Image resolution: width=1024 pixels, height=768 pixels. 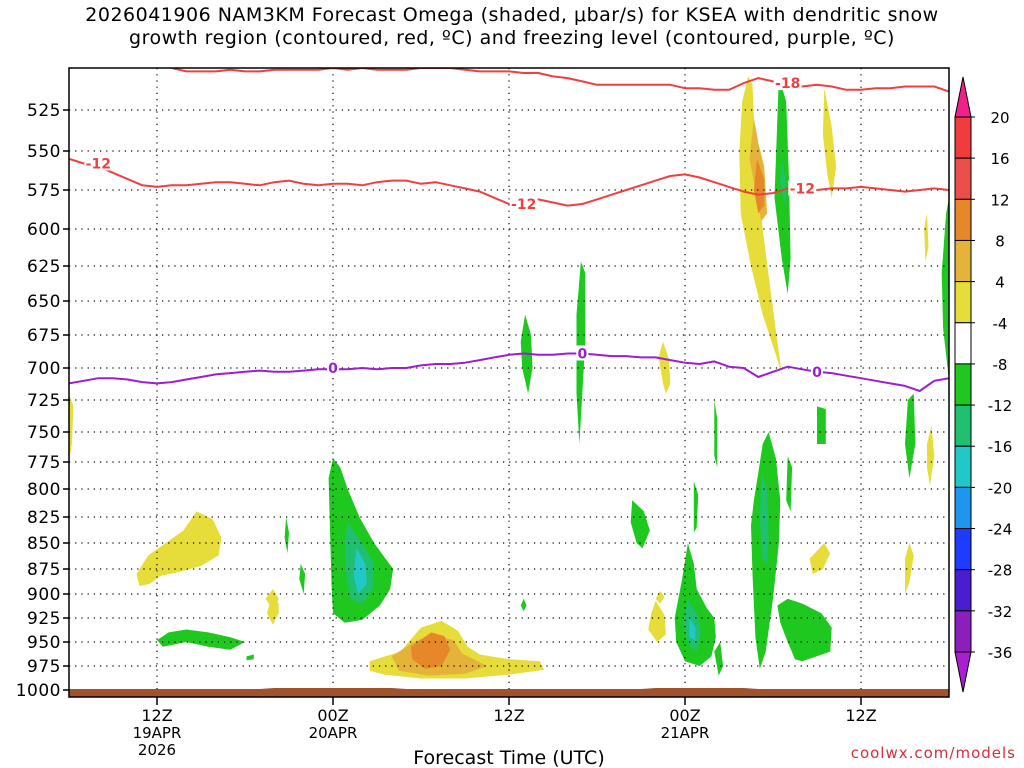 What do you see at coordinates (523, 204) in the screenshot?
I see `contour-label-minus12-1-bg` at bounding box center [523, 204].